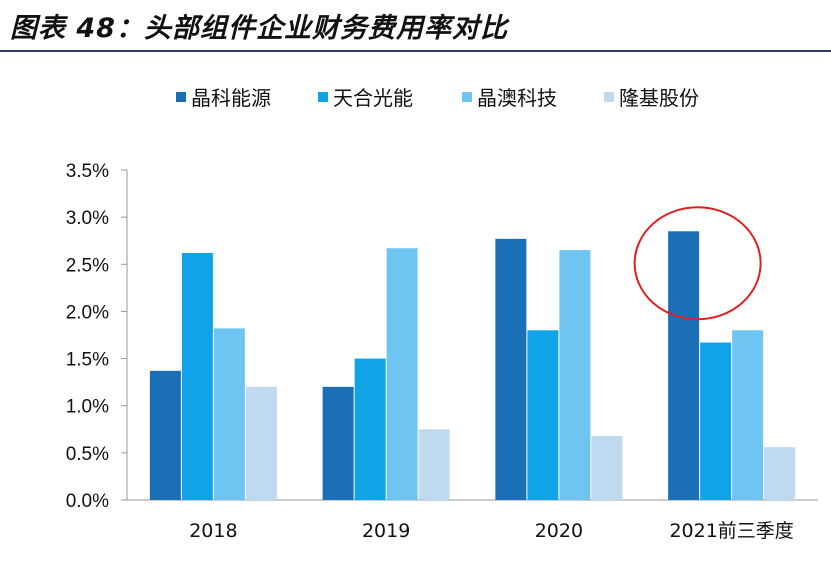  Describe the element at coordinates (386, 531) in the screenshot. I see `x-tick-label: 2019` at that location.